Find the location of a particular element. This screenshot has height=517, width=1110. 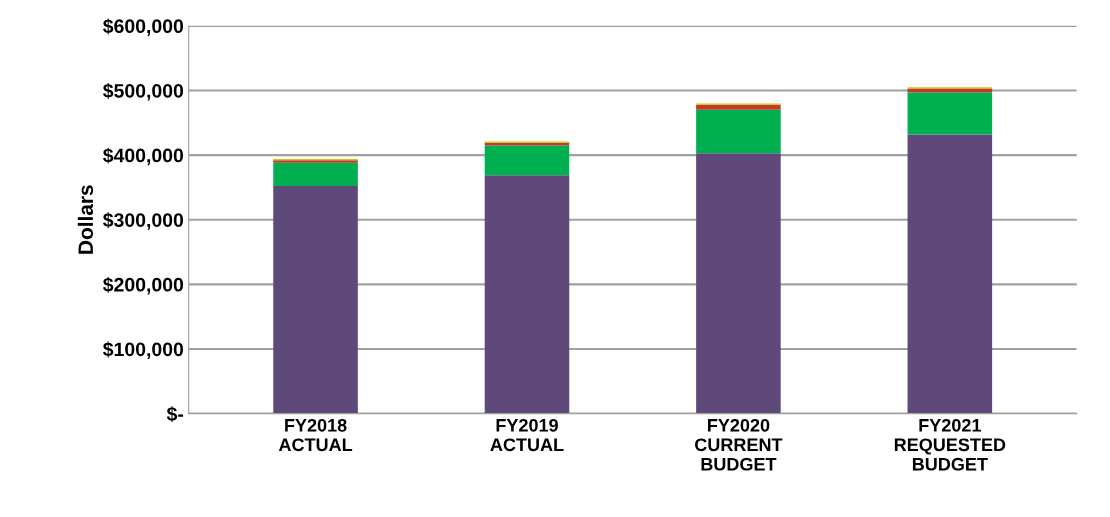

y-tick-label: $200,000 is located at coordinates (143, 285).